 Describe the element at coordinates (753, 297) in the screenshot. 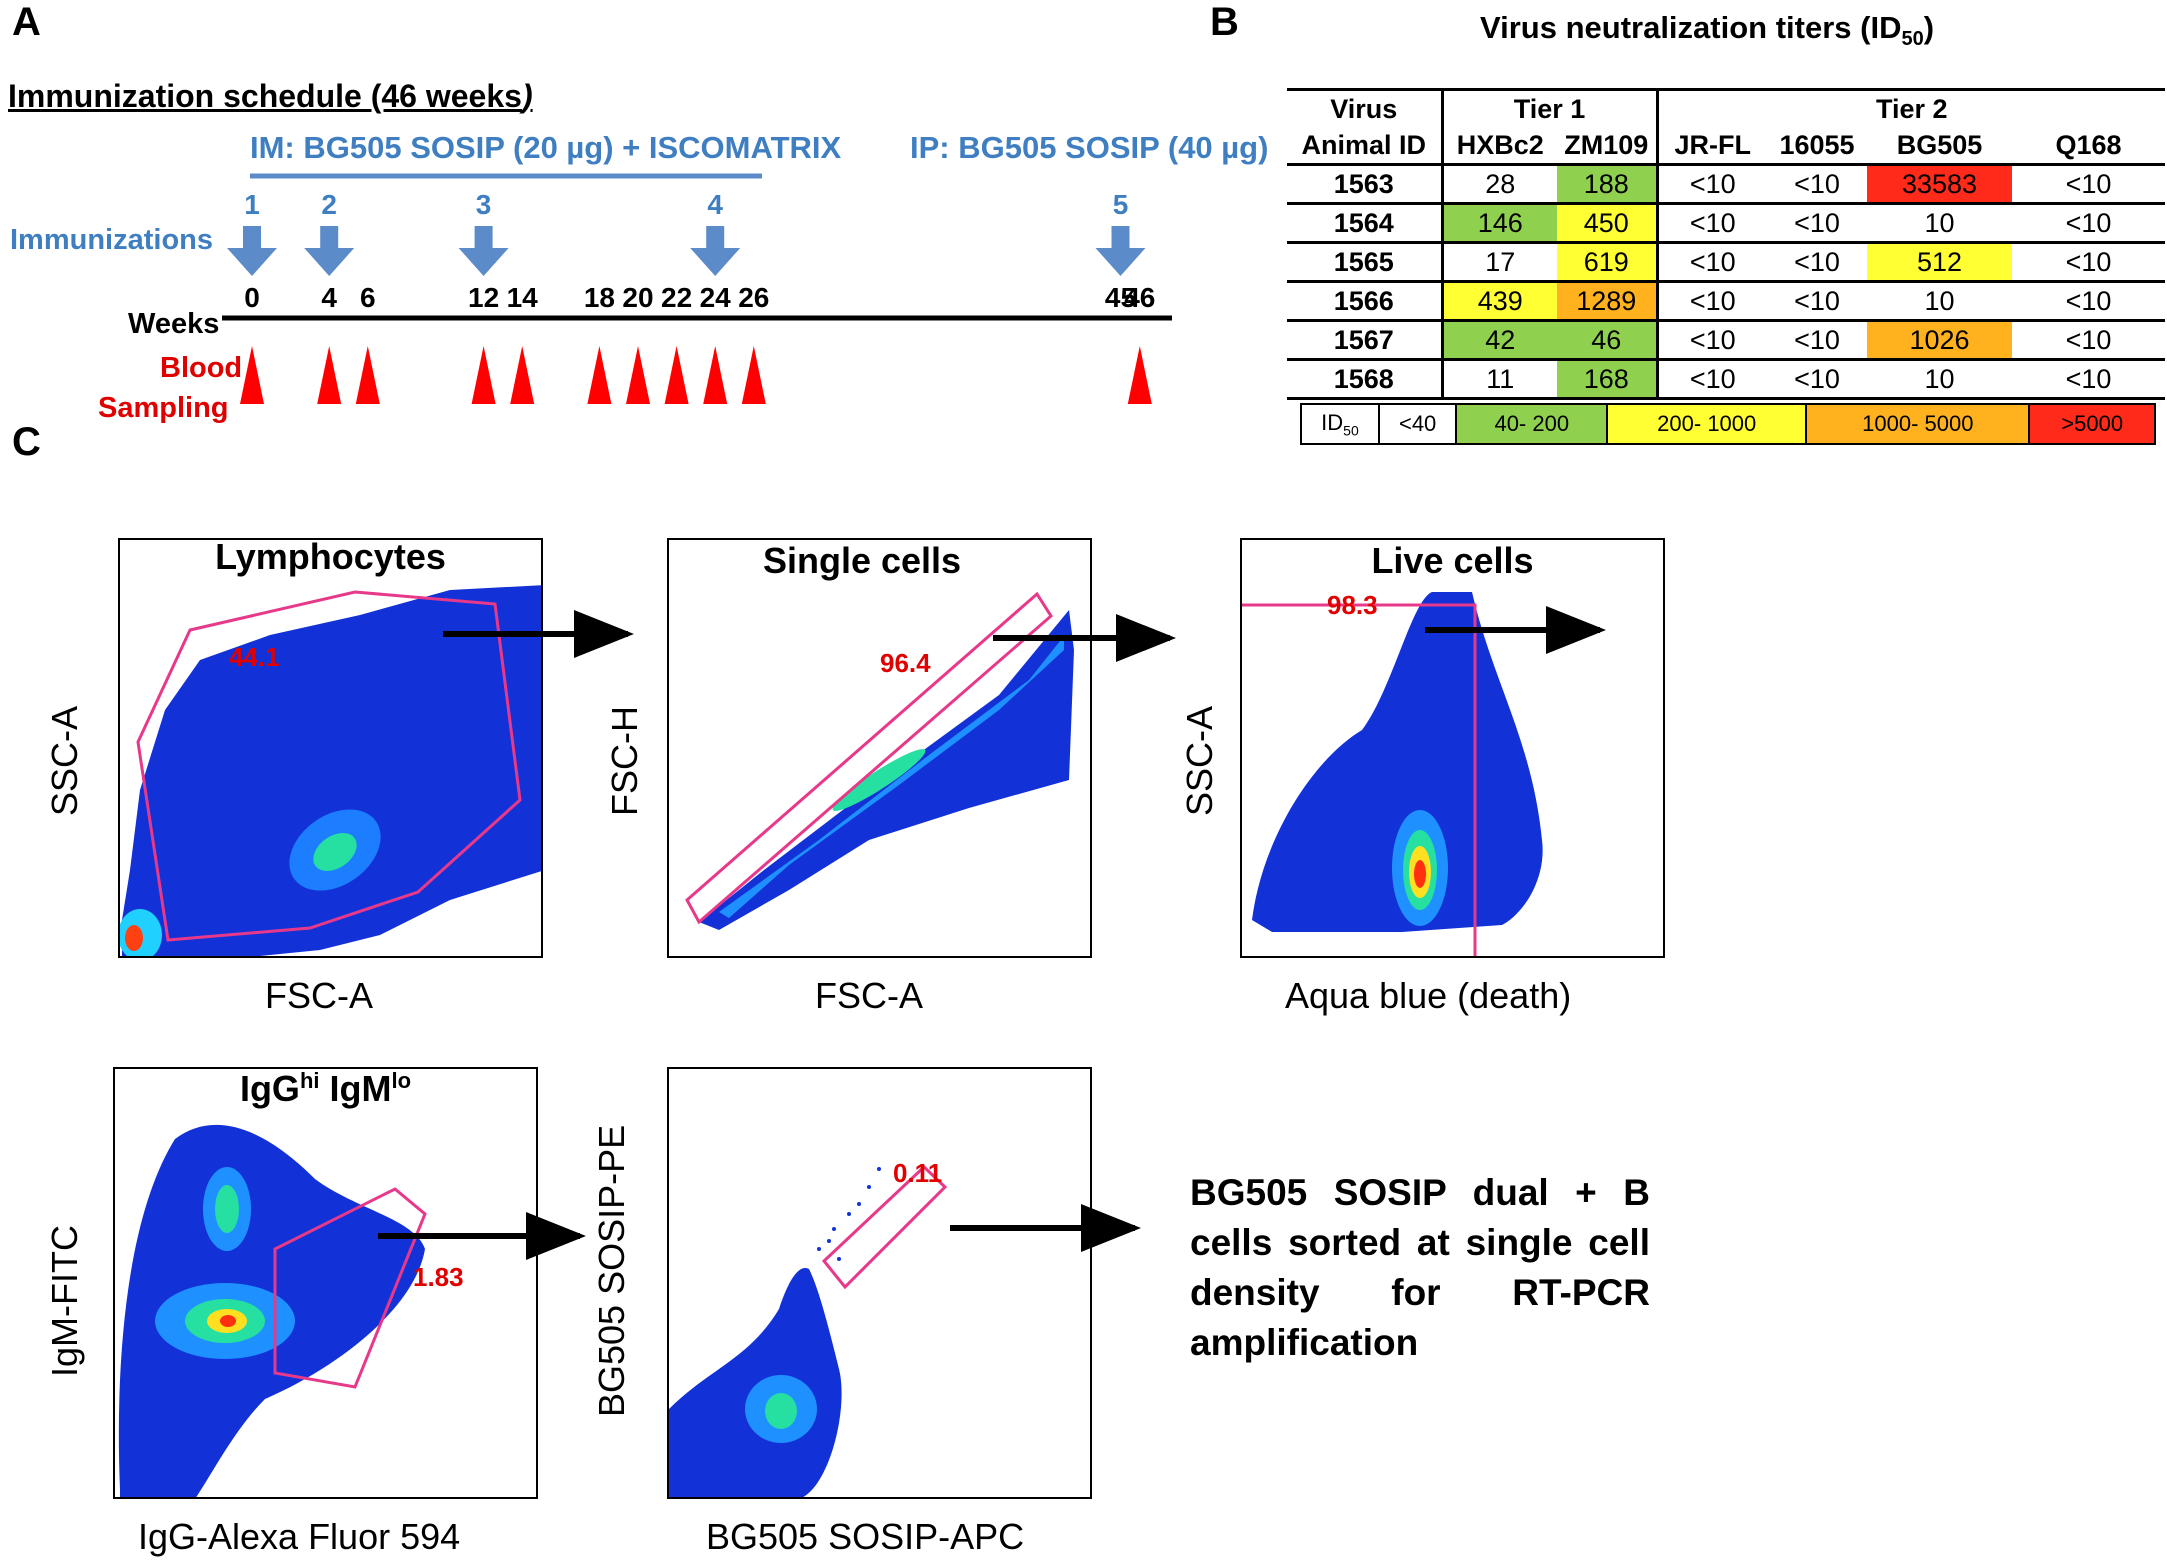

I see `week-tick-label: 26` at that location.